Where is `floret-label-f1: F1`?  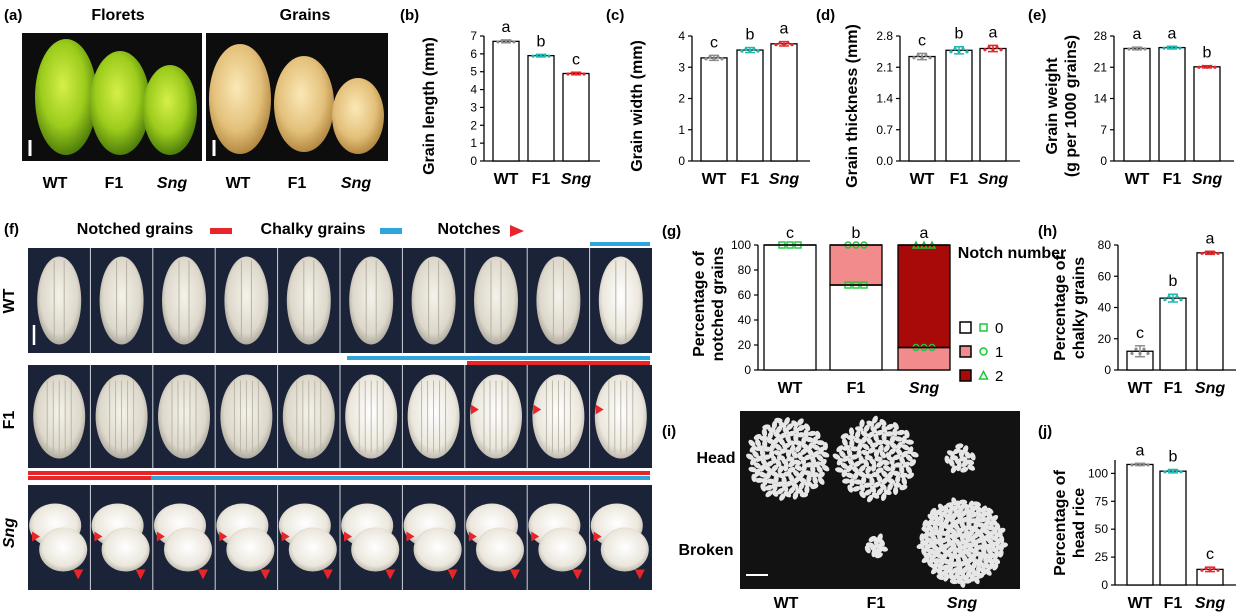 floret-label-f1: F1 is located at coordinates (114, 183).